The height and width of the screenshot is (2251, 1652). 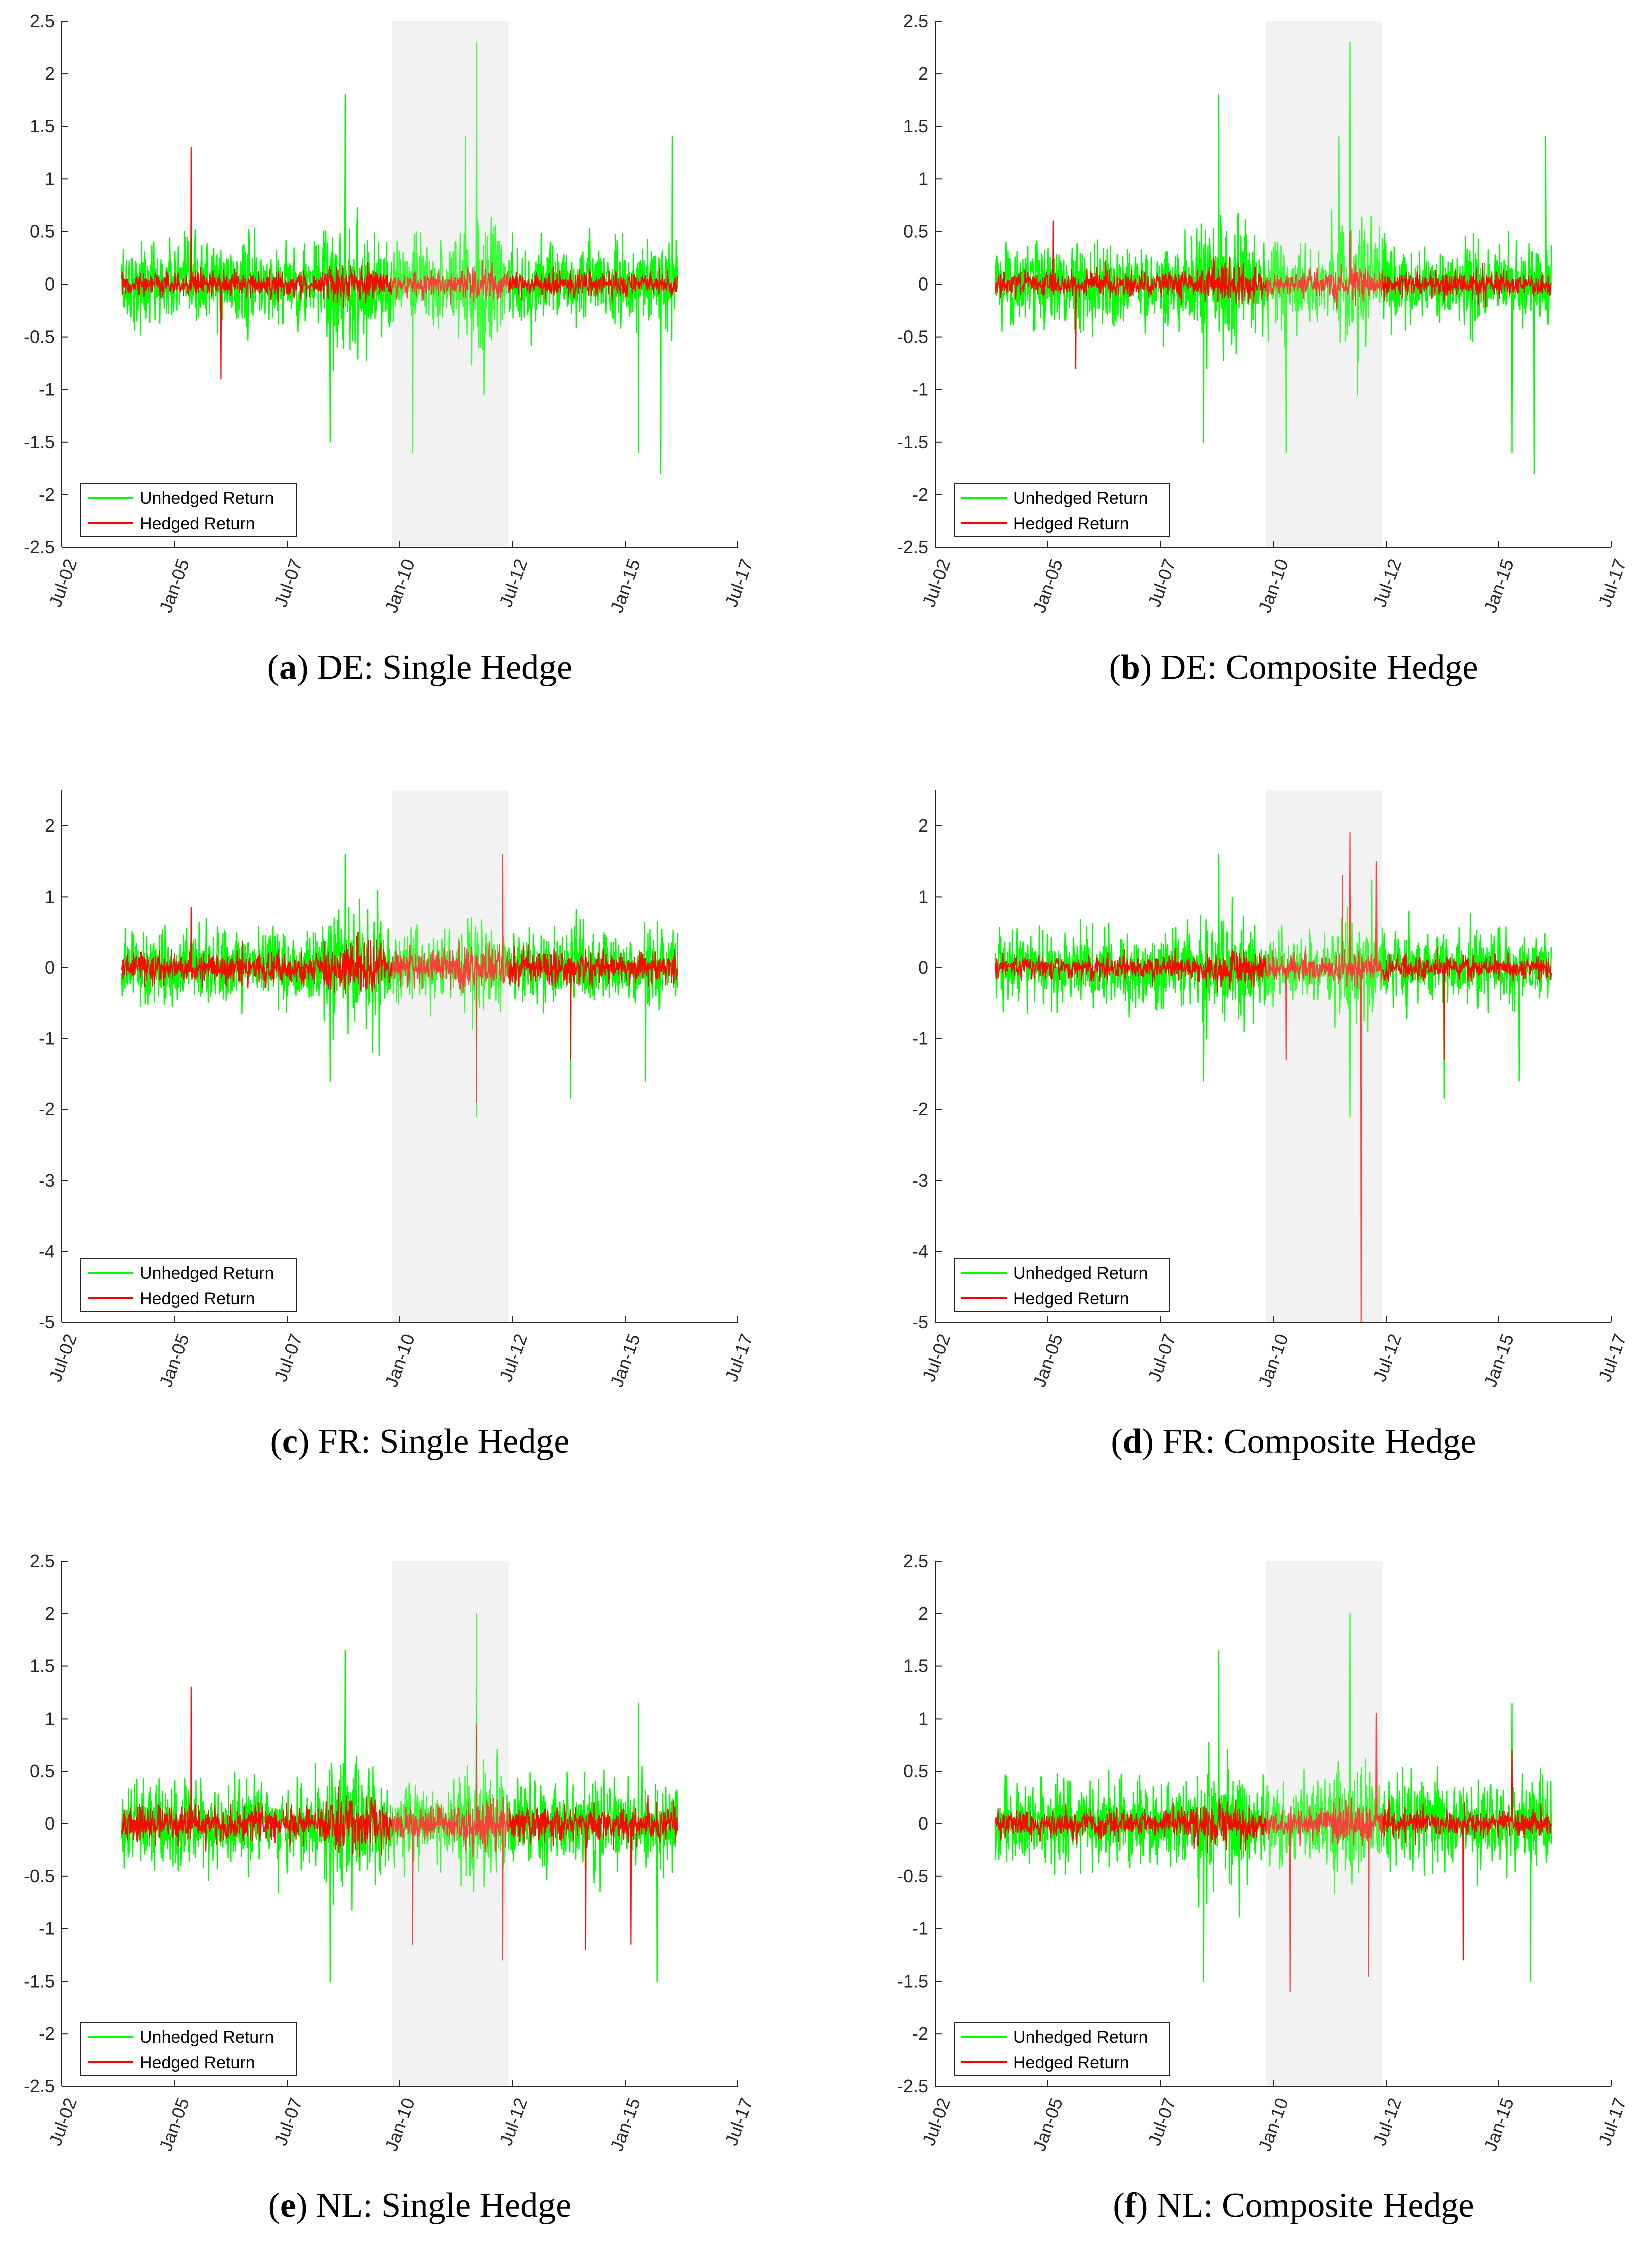 What do you see at coordinates (444, 2205) in the screenshot?
I see `panel-caption-text: NL: Single Hedge` at bounding box center [444, 2205].